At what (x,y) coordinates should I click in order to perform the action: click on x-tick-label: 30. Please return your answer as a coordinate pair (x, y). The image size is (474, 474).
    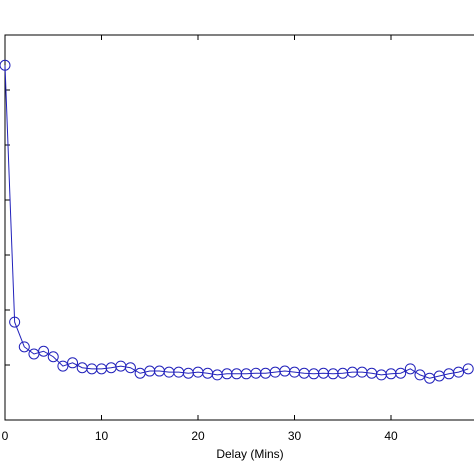
    Looking at the image, I should click on (295, 436).